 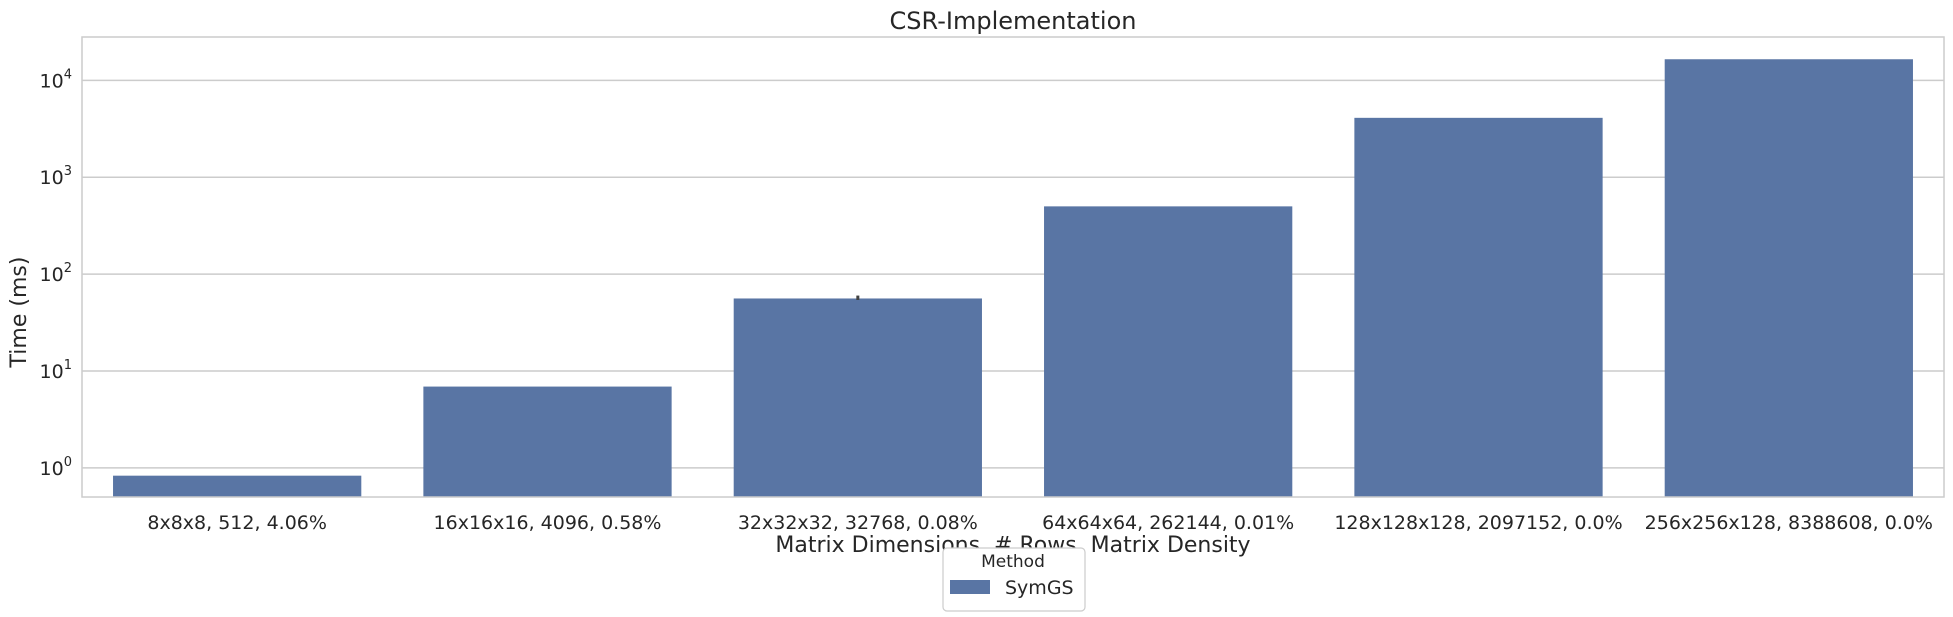 What do you see at coordinates (1478, 523) in the screenshot?
I see `x-tick-label: 128x128x128, 2097152, 0.0%` at bounding box center [1478, 523].